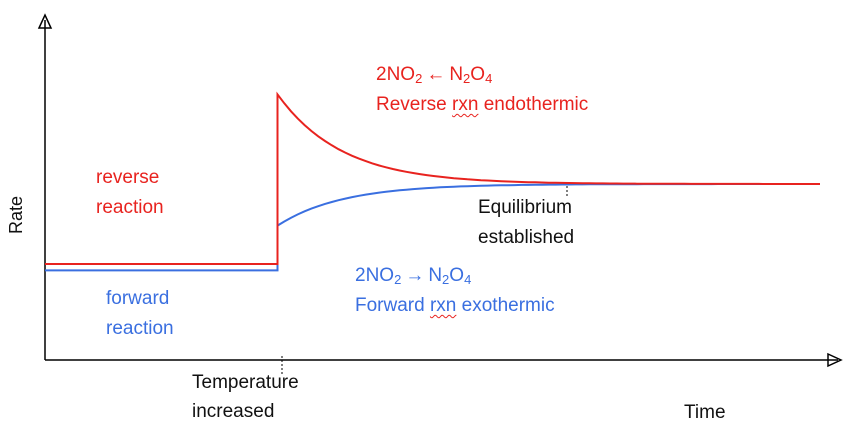 Image resolution: width=854 pixels, height=428 pixels. Describe the element at coordinates (482, 75) in the screenshot. I see `reverse-equation: 2NO2 ← N2O4` at that location.